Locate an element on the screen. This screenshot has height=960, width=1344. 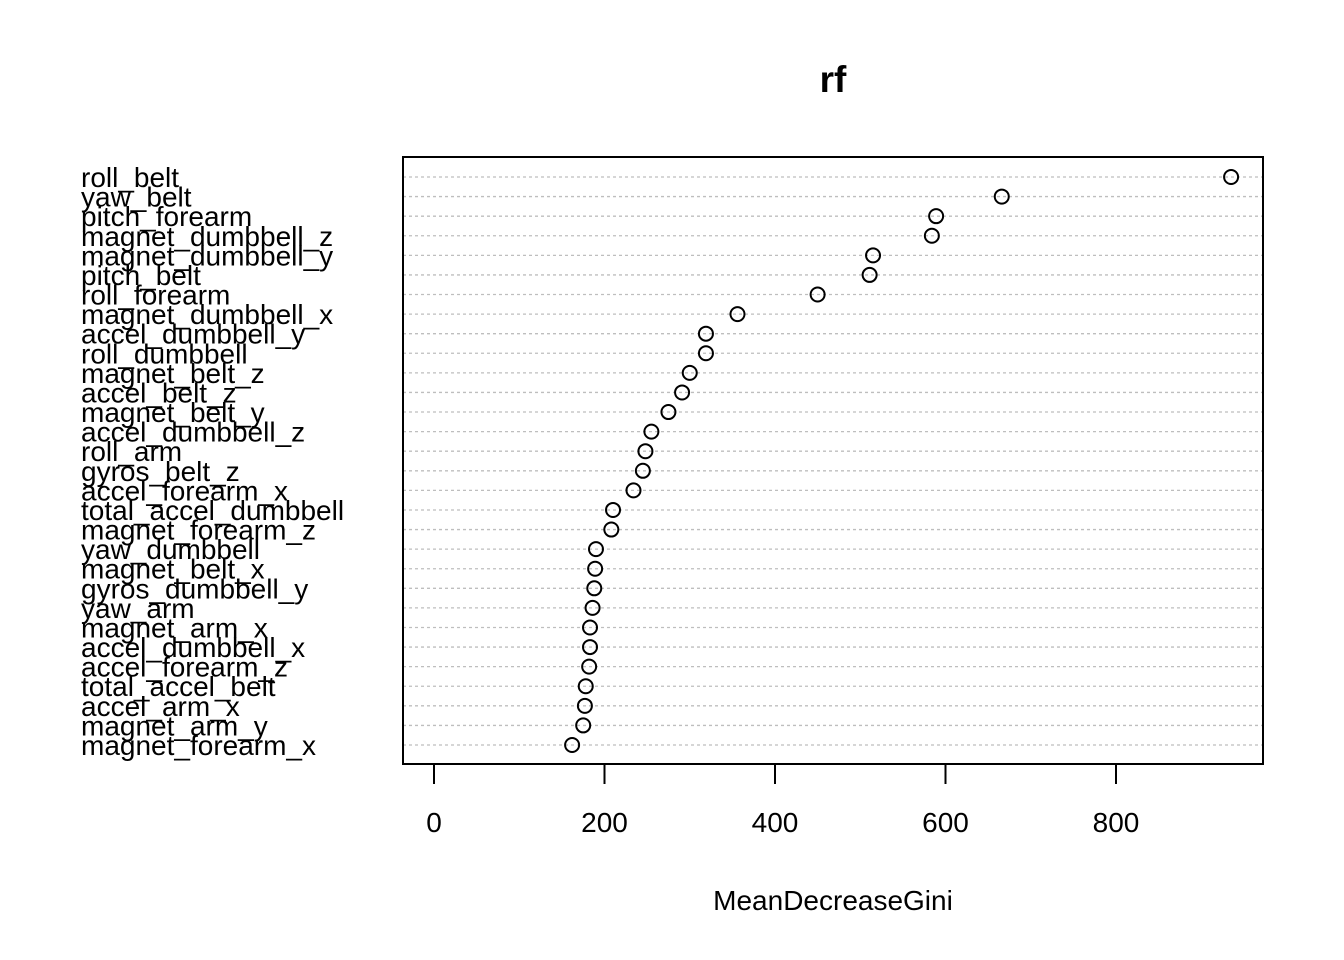
category-label: yaw_belt is located at coordinates (136, 197).